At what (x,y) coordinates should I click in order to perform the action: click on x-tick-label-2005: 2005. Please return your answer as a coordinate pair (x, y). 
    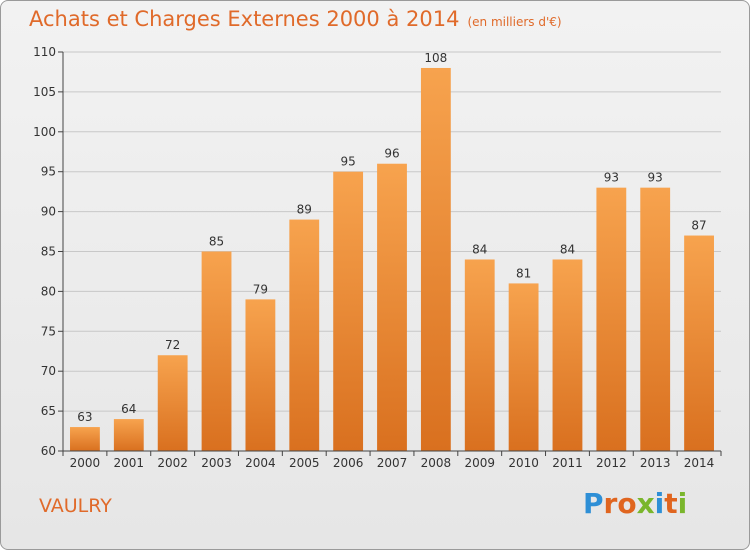
    Looking at the image, I should click on (304, 463).